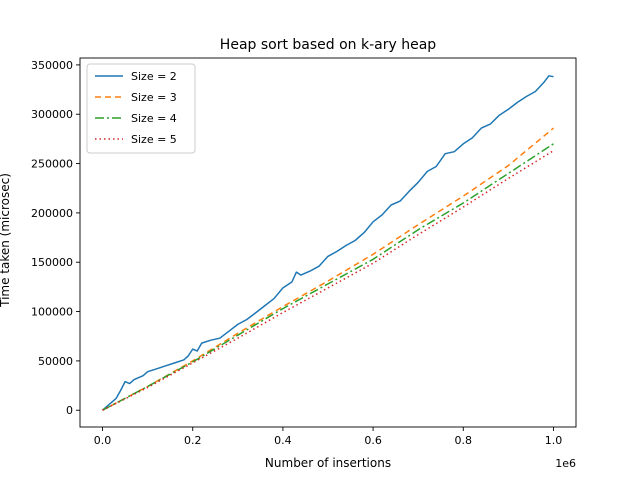 The image size is (640, 480). I want to click on chart-title: Heap sort based on k-ary heap, so click(328, 45).